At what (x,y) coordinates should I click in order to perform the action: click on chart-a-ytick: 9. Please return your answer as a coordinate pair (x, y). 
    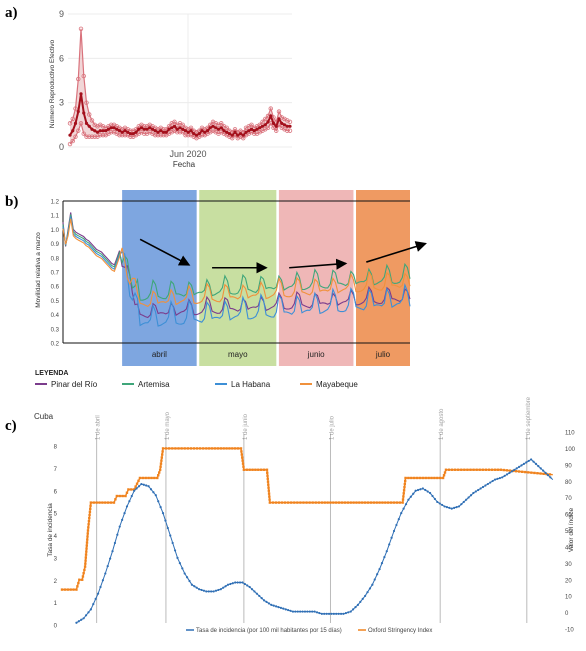
    Looking at the image, I should click on (61, 14).